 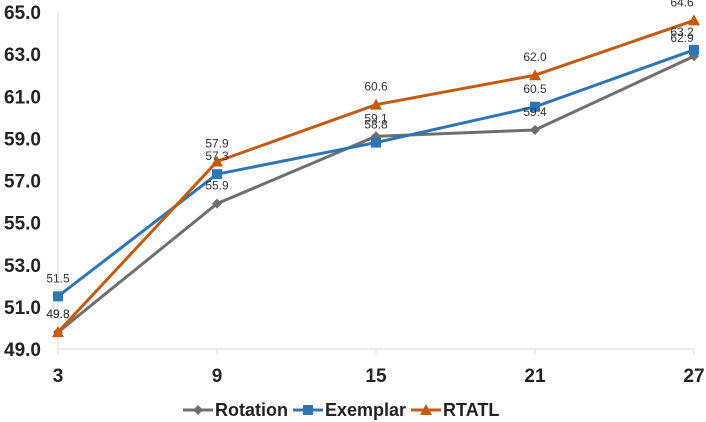 I want to click on data-label-rotation: 59.4, so click(x=535, y=112).